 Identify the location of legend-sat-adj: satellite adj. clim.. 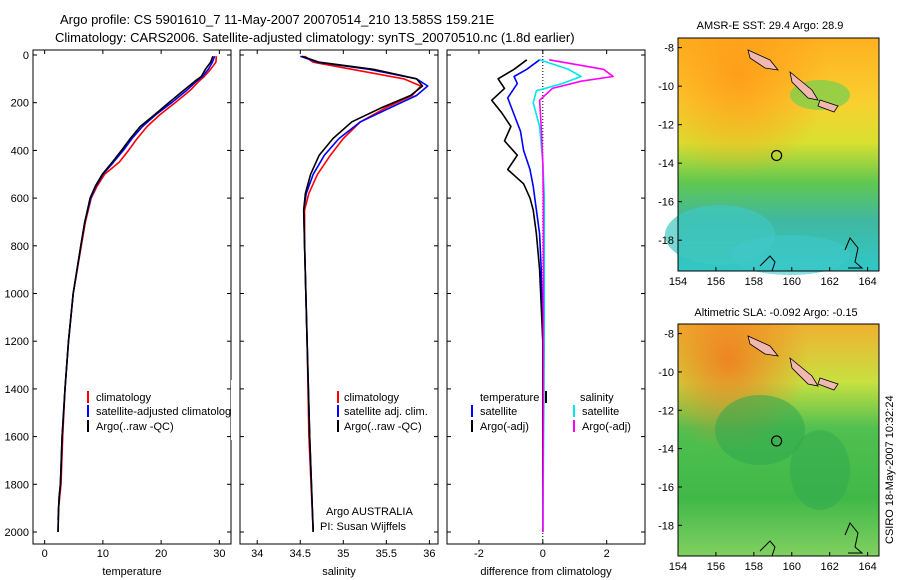
(386, 412).